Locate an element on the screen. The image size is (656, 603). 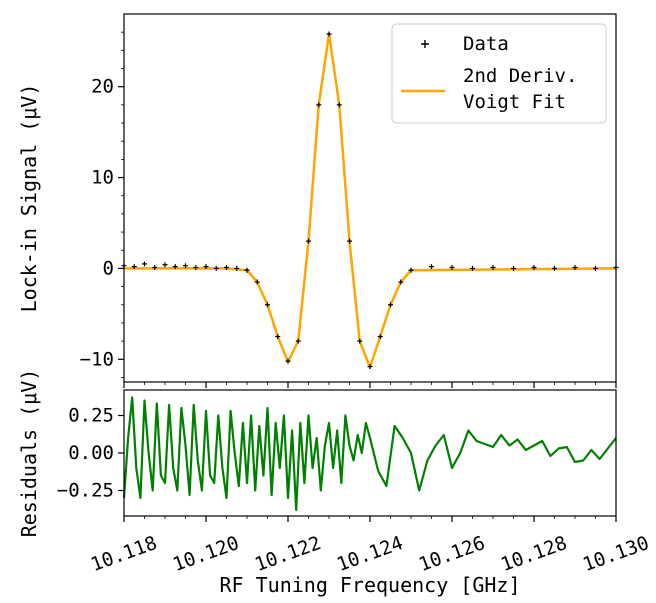
residuals-y-ticks: −0.25 0.00 0.25 is located at coordinates (90, 453).